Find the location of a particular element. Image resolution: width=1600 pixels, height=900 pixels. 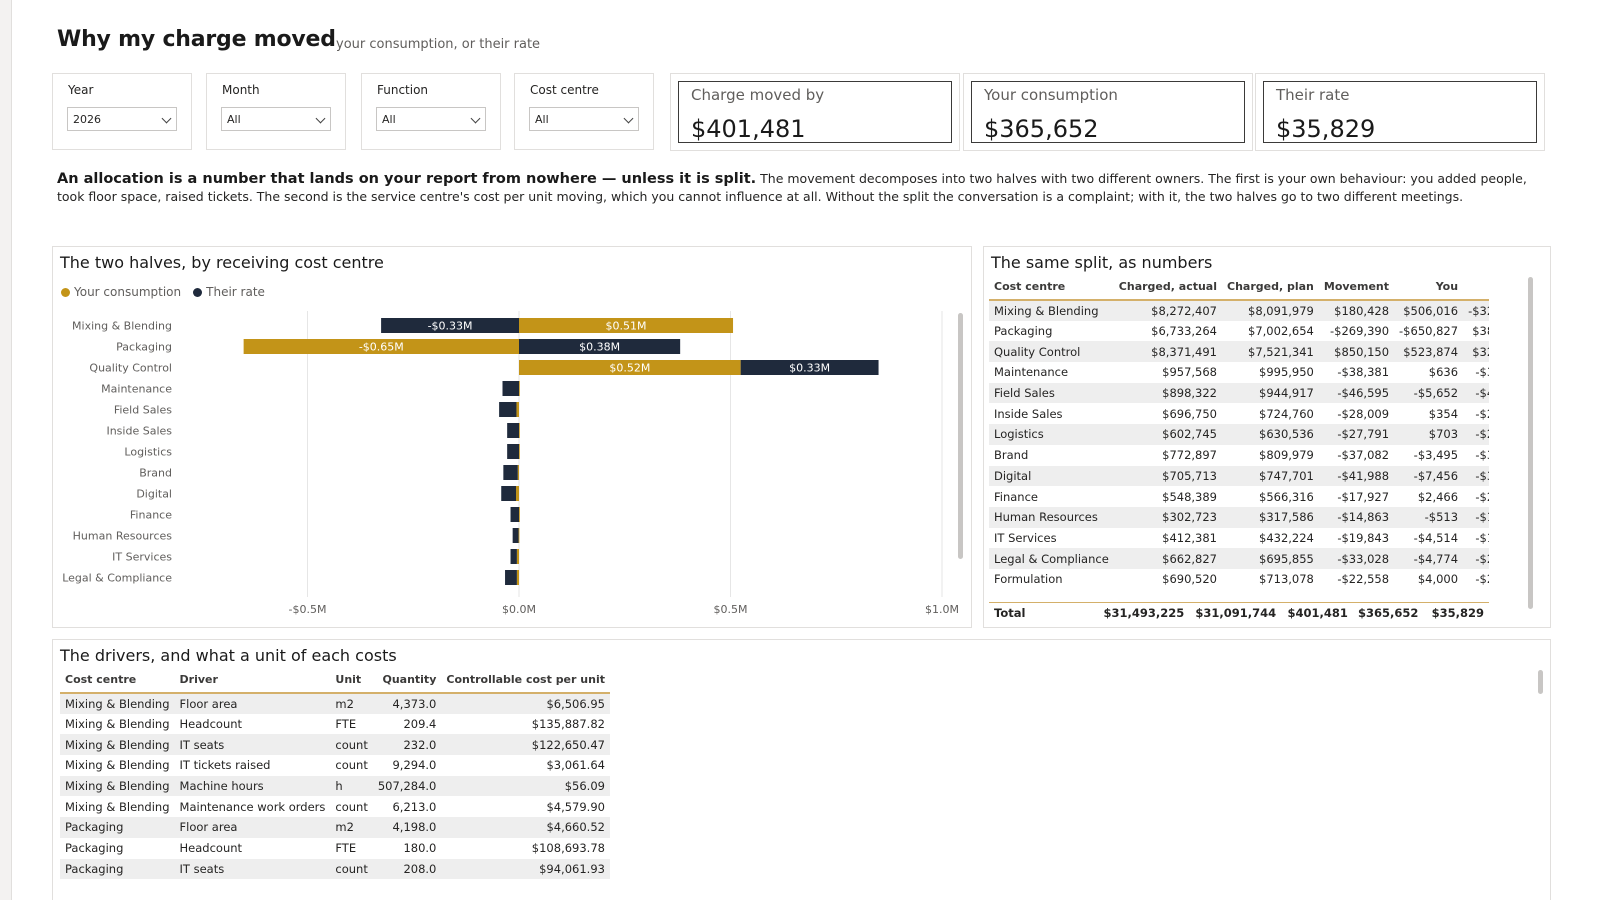

data-label: -$0.65M is located at coordinates (381, 347).